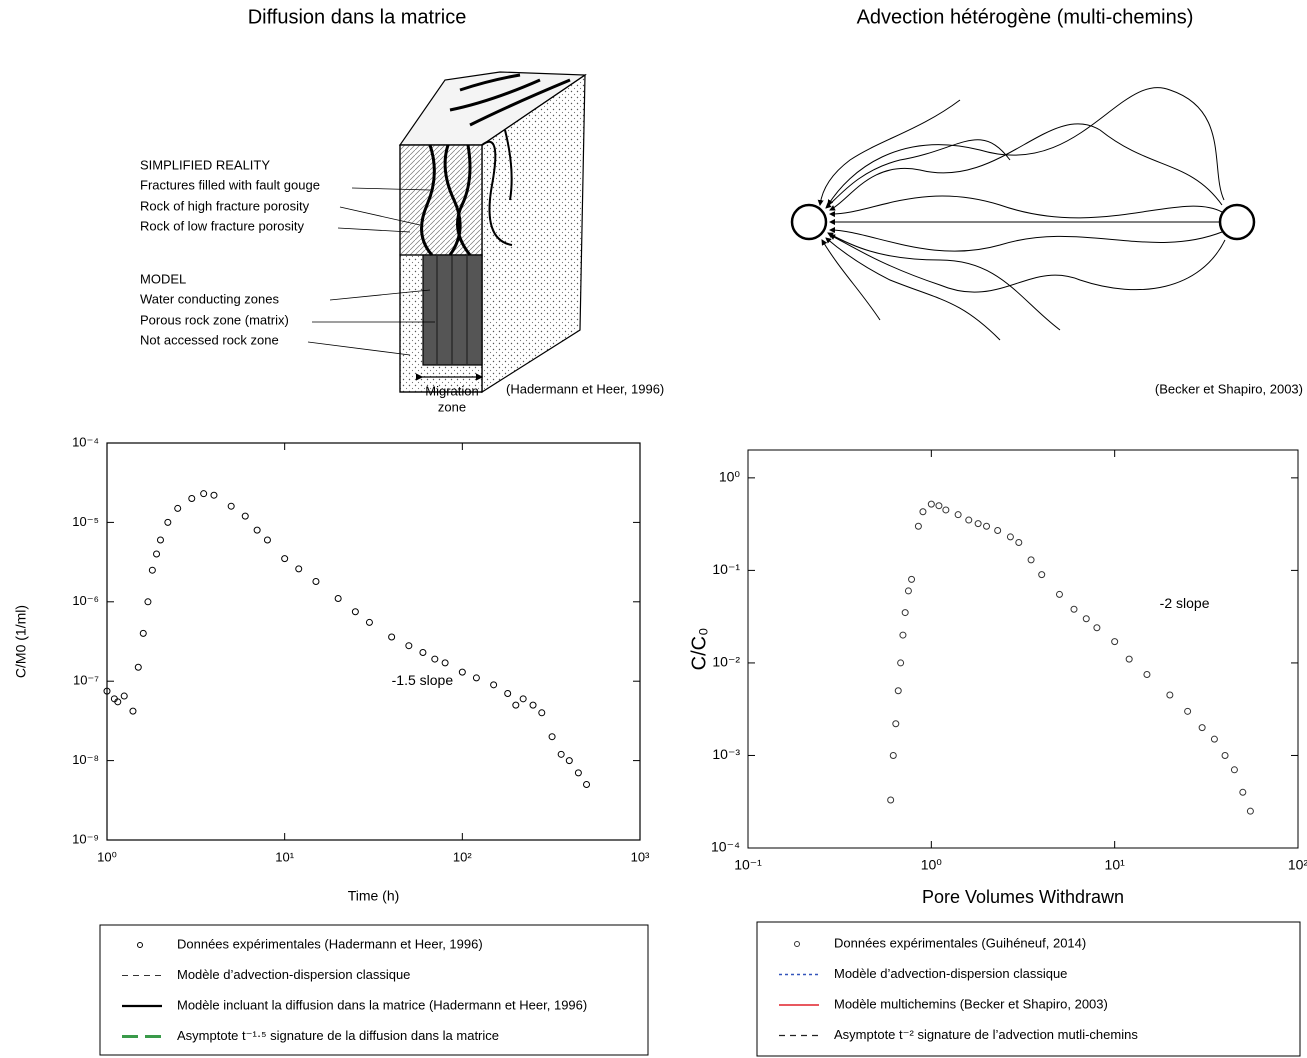 This screenshot has width=1307, height=1058. What do you see at coordinates (726, 569) in the screenshot?
I see `y-tick-label: 10⁻¹` at bounding box center [726, 569].